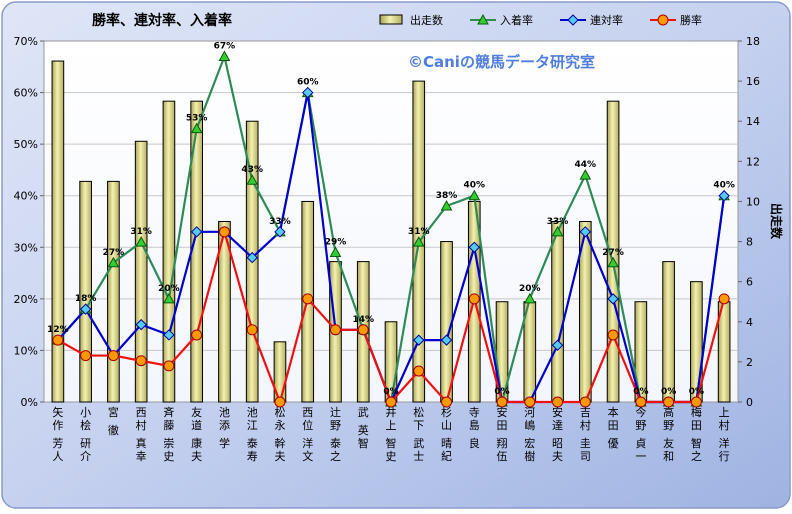 This screenshot has width=792, height=514. What do you see at coordinates (113, 412) in the screenshot?
I see `x-tick-char: 宮` at bounding box center [113, 412].